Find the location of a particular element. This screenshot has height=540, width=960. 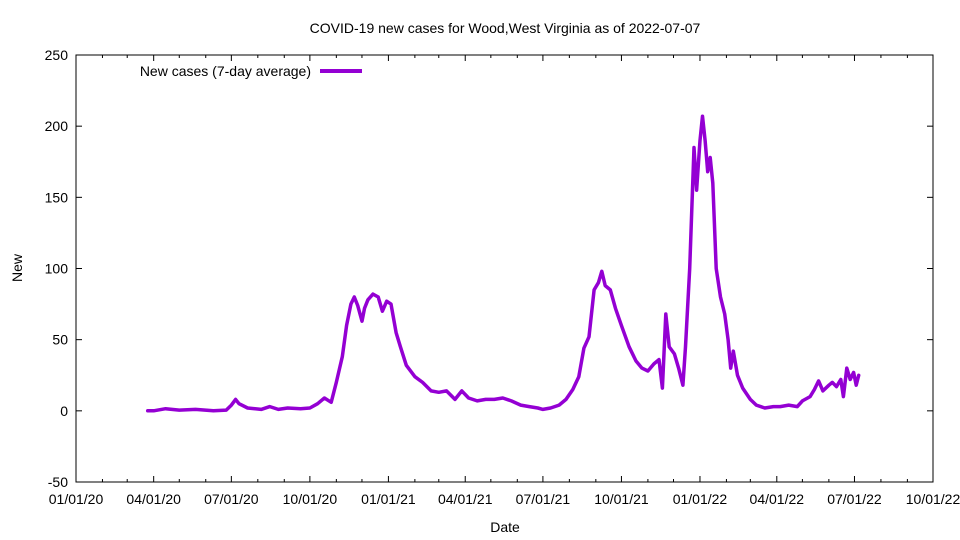

x-tick-label: 10/01/20 is located at coordinates (310, 499).